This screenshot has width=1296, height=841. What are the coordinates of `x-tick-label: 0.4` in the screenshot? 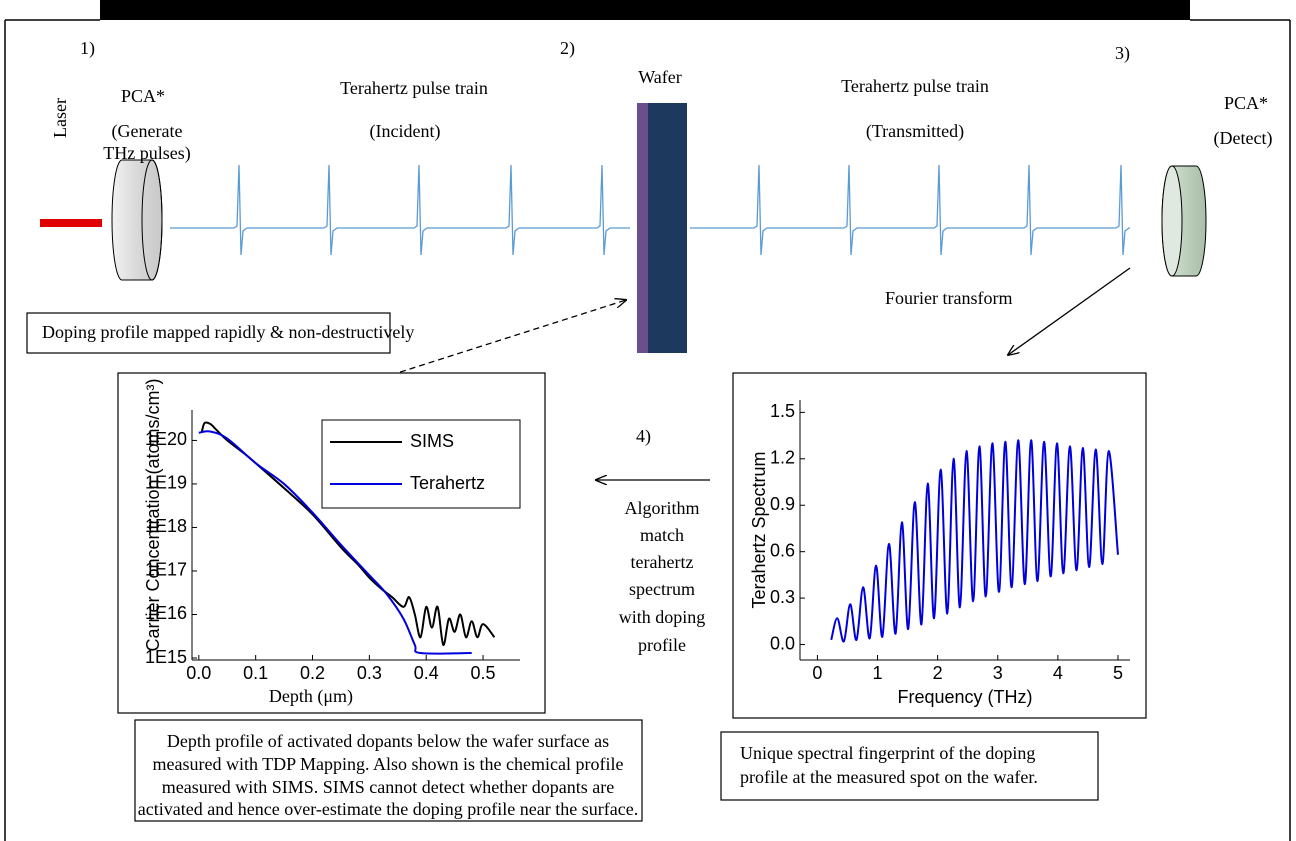 It's located at (426, 673).